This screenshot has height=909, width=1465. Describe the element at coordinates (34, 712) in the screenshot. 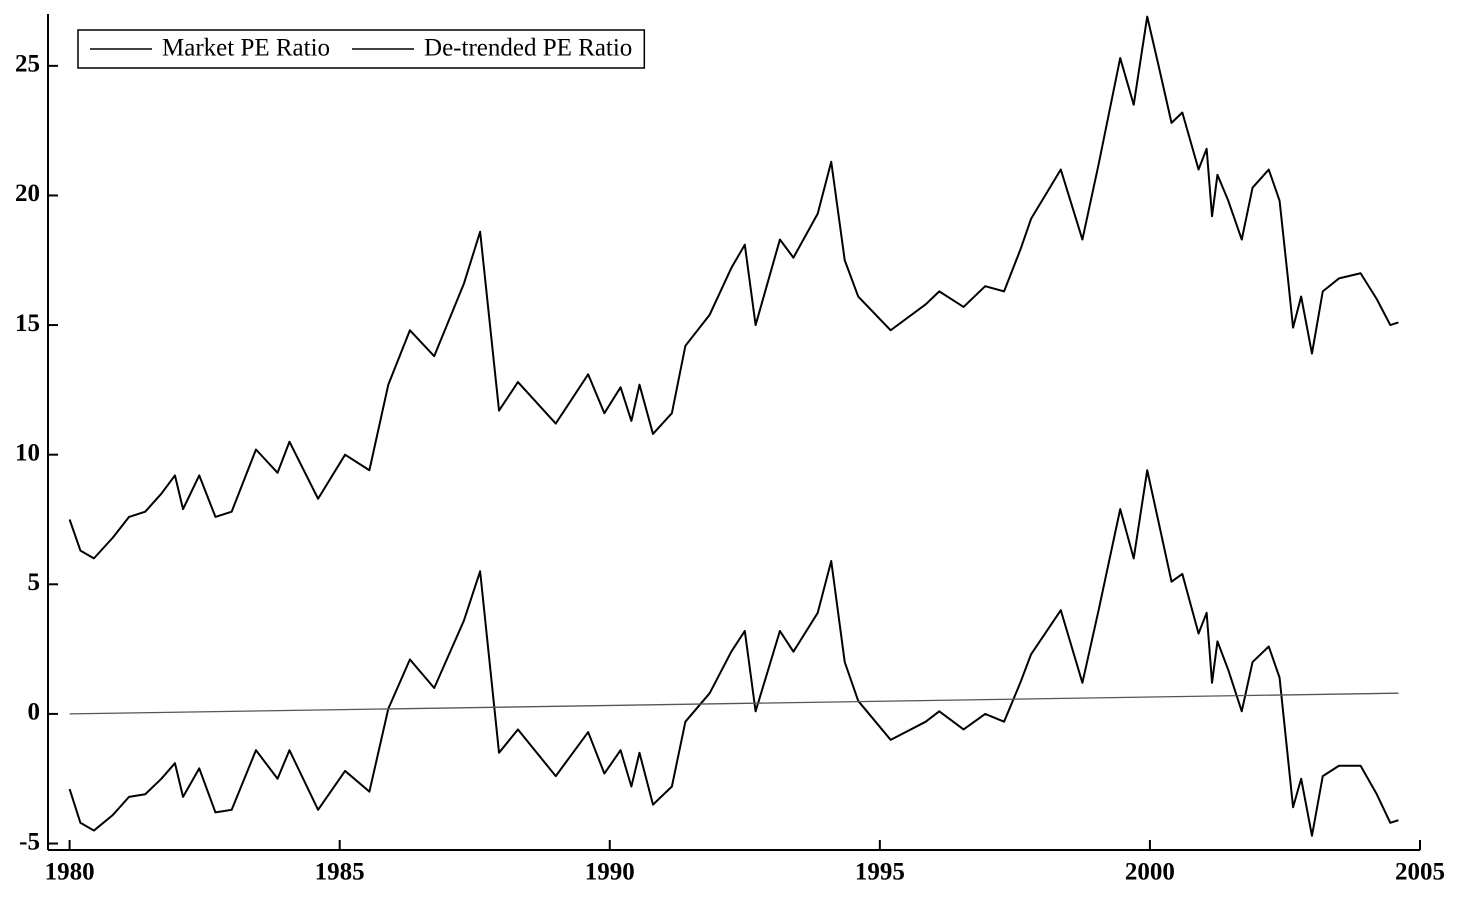

I see `y-tick-label: 0` at that location.